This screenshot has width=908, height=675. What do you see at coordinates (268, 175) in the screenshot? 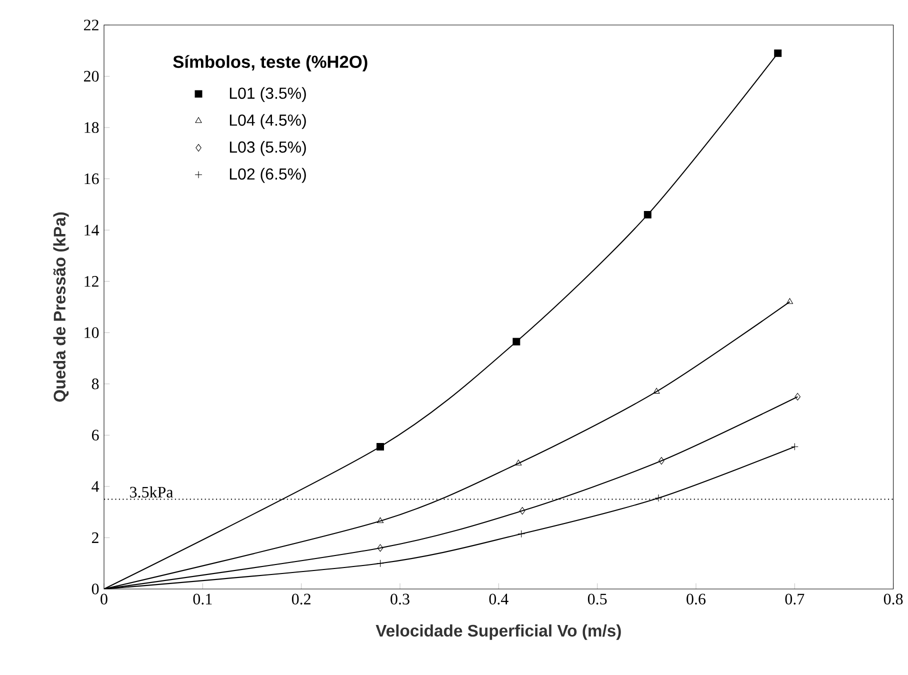
I see `legend-label: L02 (6.5%)` at bounding box center [268, 175].